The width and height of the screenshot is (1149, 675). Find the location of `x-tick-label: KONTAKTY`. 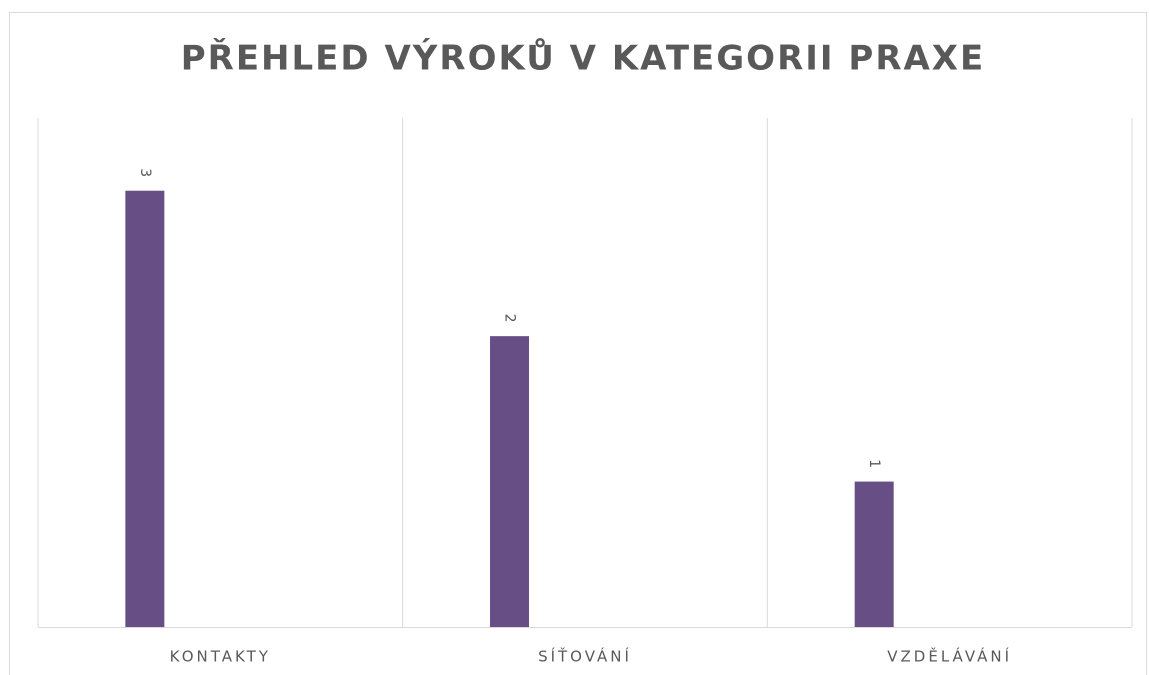

x-tick-label: KONTAKTY is located at coordinates (220, 657).